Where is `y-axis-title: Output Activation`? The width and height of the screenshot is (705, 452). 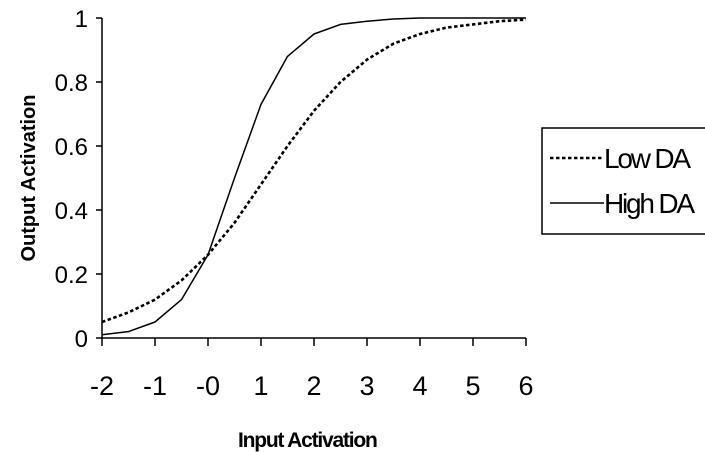
y-axis-title: Output Activation is located at coordinates (29, 177).